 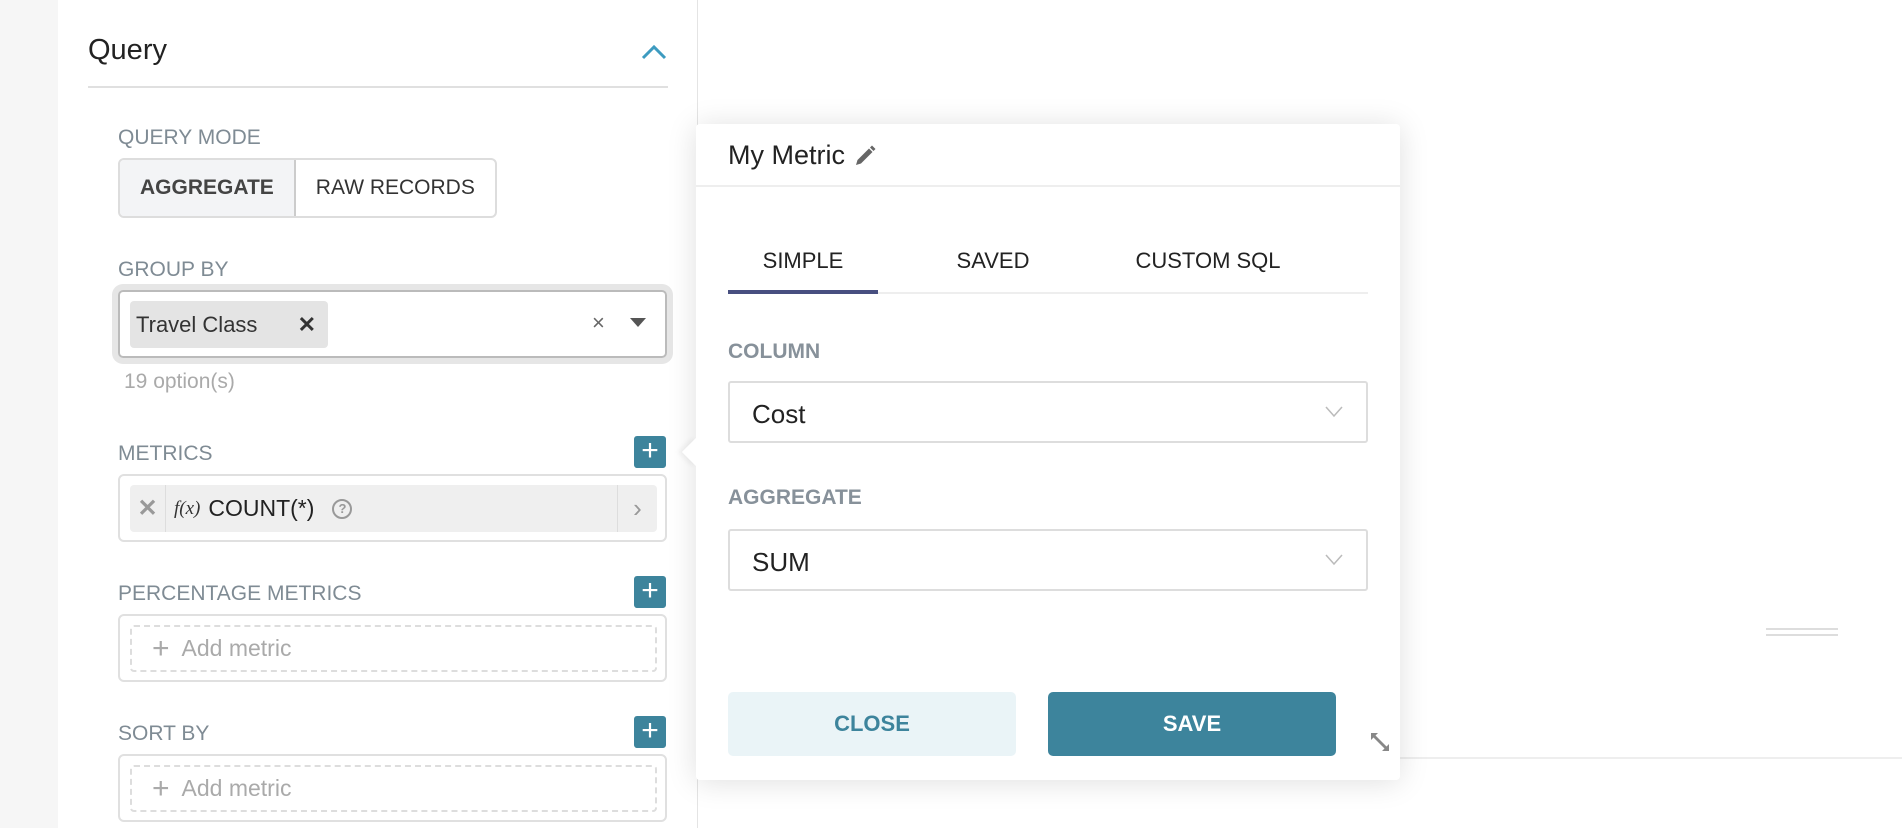 I want to click on aggregate-value: SUM, so click(x=781, y=562).